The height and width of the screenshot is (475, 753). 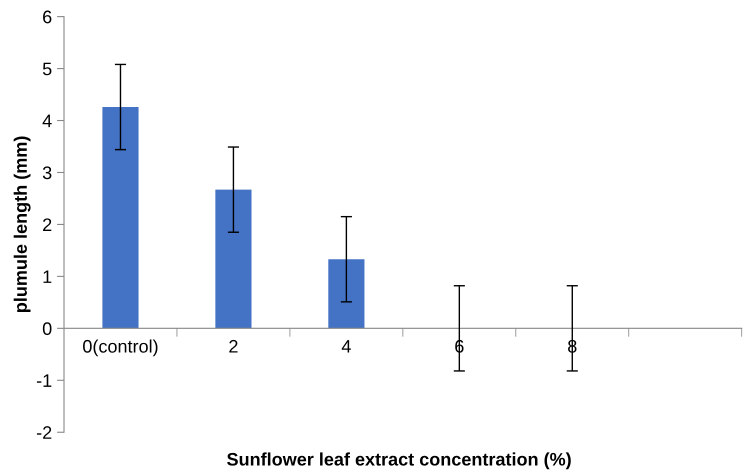 What do you see at coordinates (47, 121) in the screenshot?
I see `y-tick-label: 4` at bounding box center [47, 121].